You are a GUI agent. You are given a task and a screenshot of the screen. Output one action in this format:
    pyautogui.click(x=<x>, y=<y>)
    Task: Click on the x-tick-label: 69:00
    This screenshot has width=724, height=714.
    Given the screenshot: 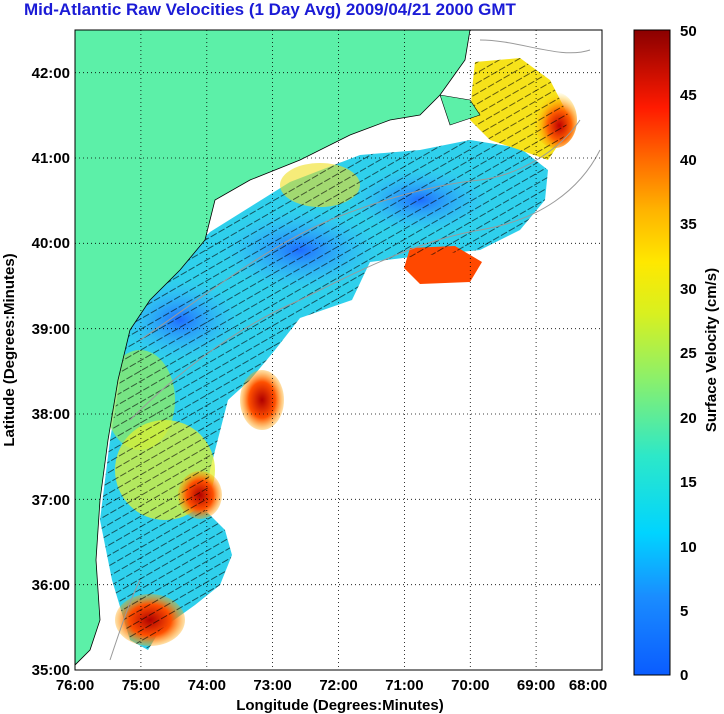 What is the action you would take?
    pyautogui.click(x=536, y=685)
    